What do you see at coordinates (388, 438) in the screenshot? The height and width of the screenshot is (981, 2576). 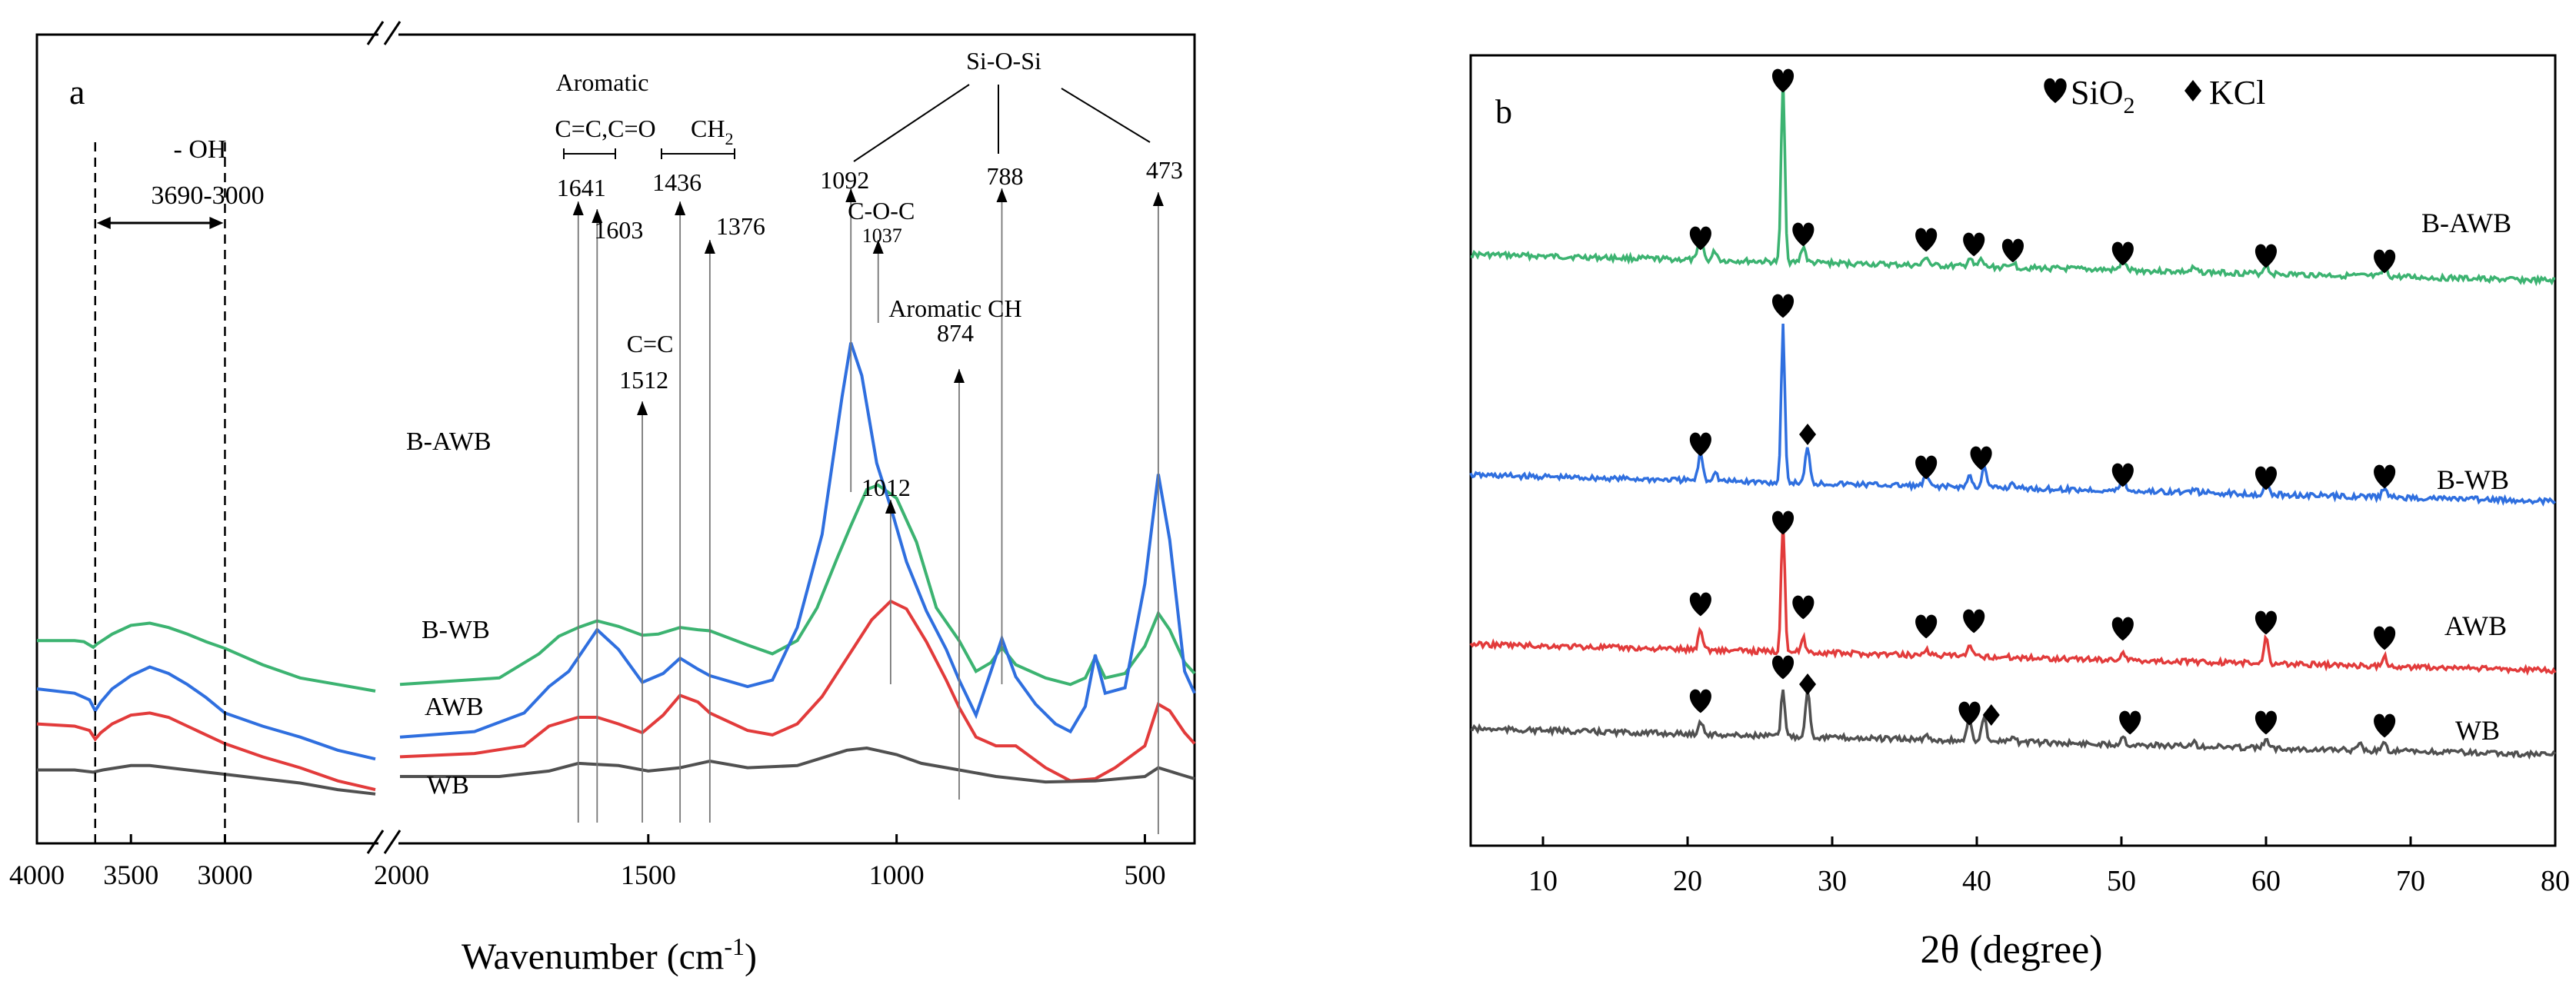 I see `axis-break-gap` at bounding box center [388, 438].